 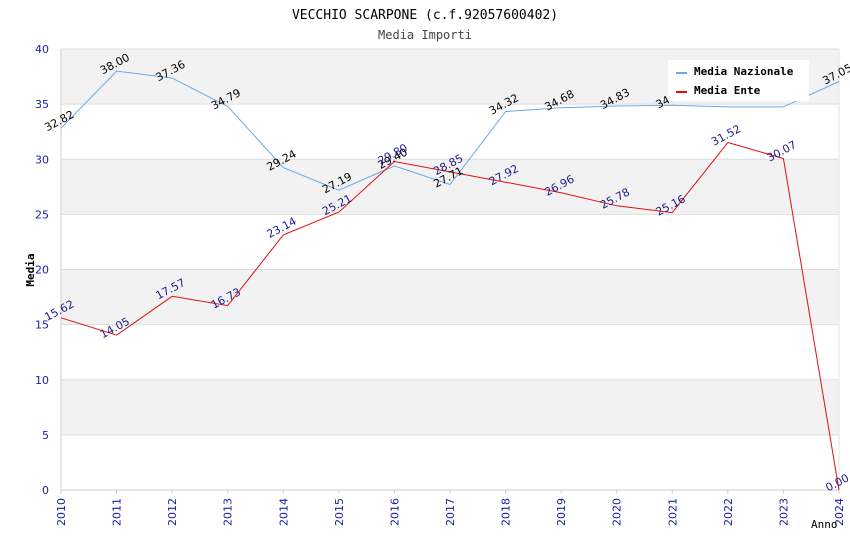 What do you see at coordinates (339, 512) in the screenshot?
I see `x-tick-label: 2015` at bounding box center [339, 512].